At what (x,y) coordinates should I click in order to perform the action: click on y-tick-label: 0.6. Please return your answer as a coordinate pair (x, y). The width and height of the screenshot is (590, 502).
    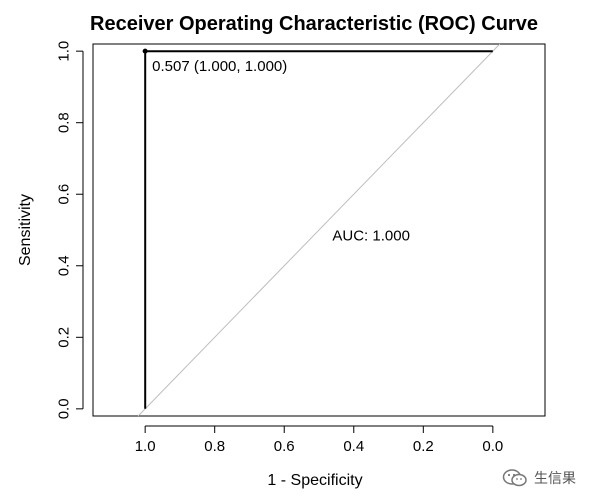
    Looking at the image, I should click on (64, 194).